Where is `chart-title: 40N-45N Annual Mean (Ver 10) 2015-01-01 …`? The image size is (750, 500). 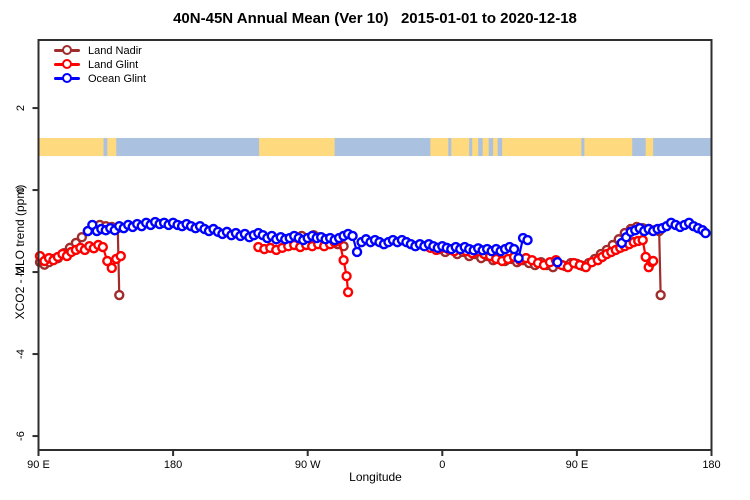 chart-title: 40N-45N Annual Mean (Ver 10) 2015-01-01 … is located at coordinates (375, 18).